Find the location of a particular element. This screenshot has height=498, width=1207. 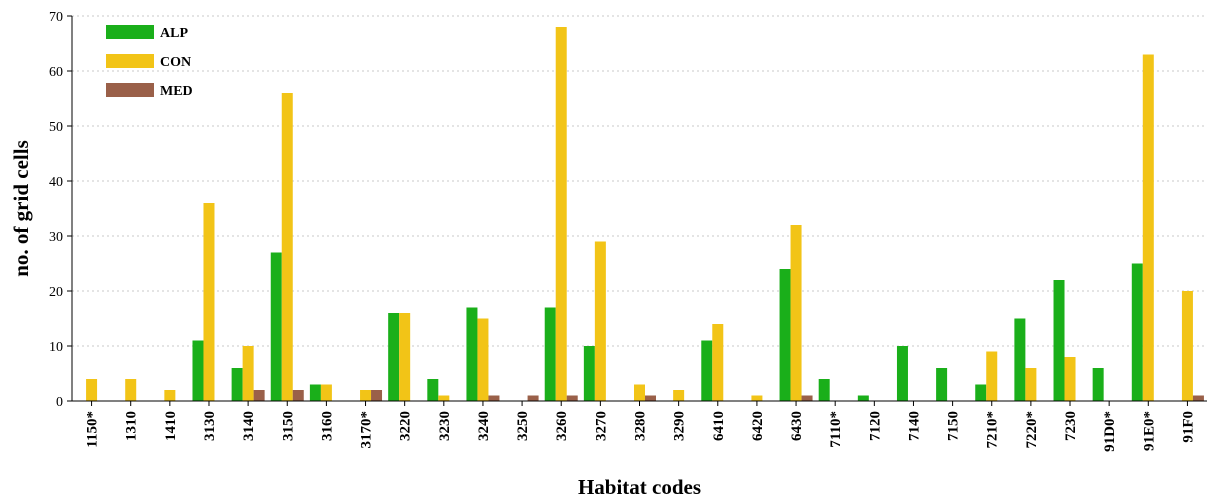

y-axis-ticks: 0 10 20 30 40 50 60 70 is located at coordinates (60, 210).